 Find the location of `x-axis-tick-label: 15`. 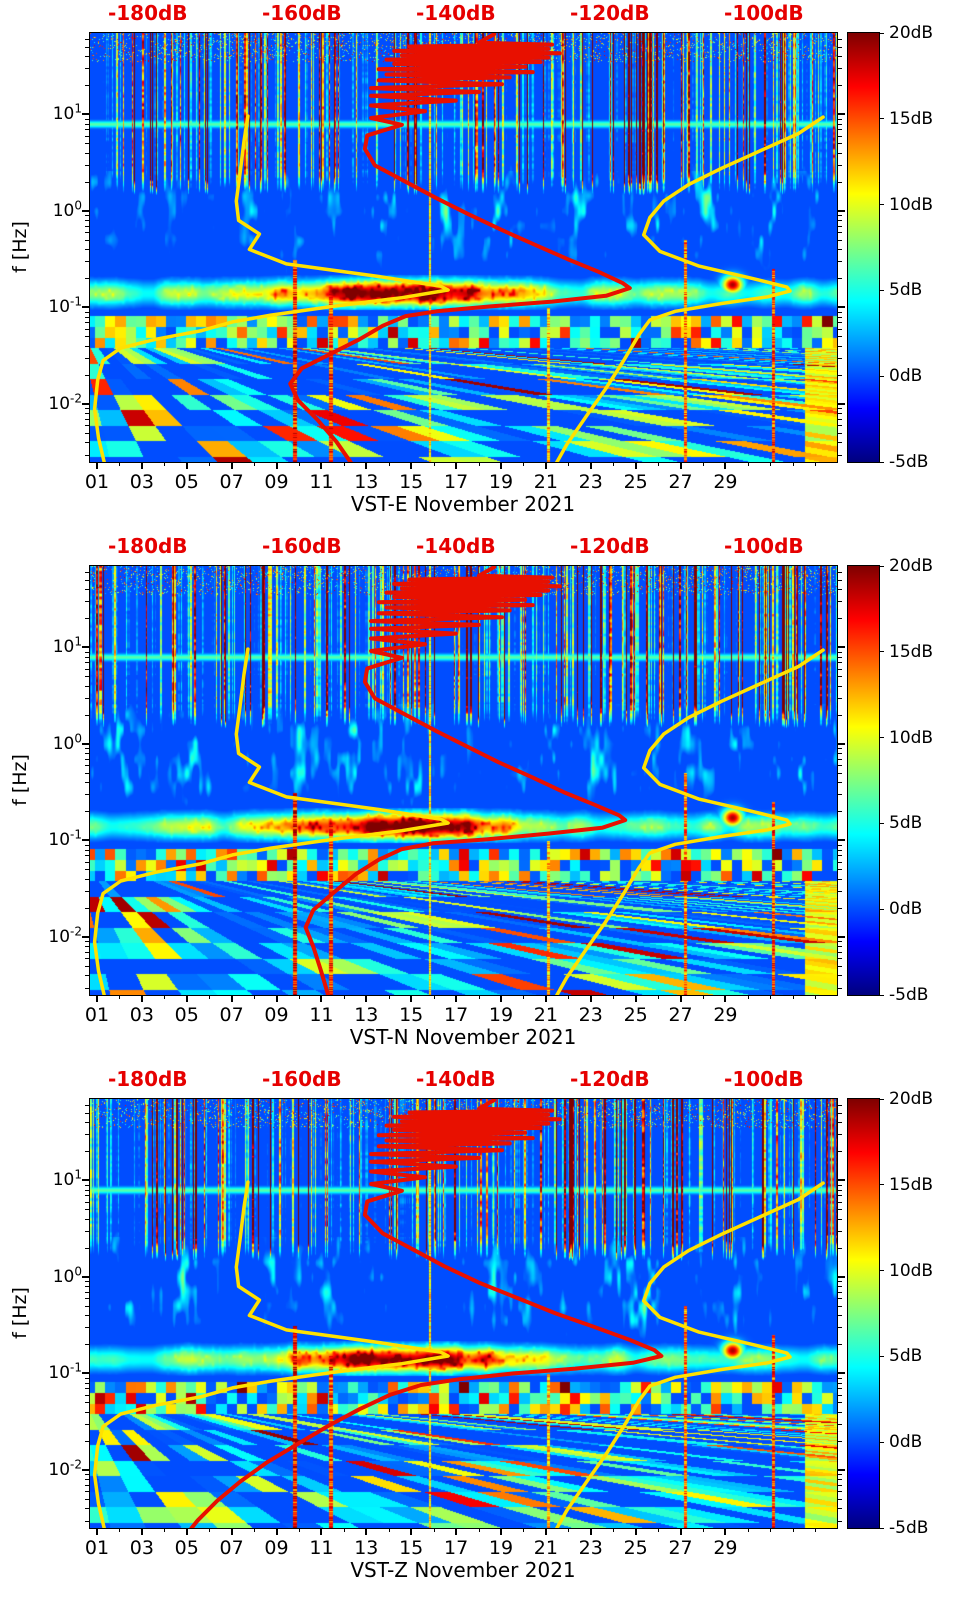

x-axis-tick-label: 15 is located at coordinates (411, 1548).